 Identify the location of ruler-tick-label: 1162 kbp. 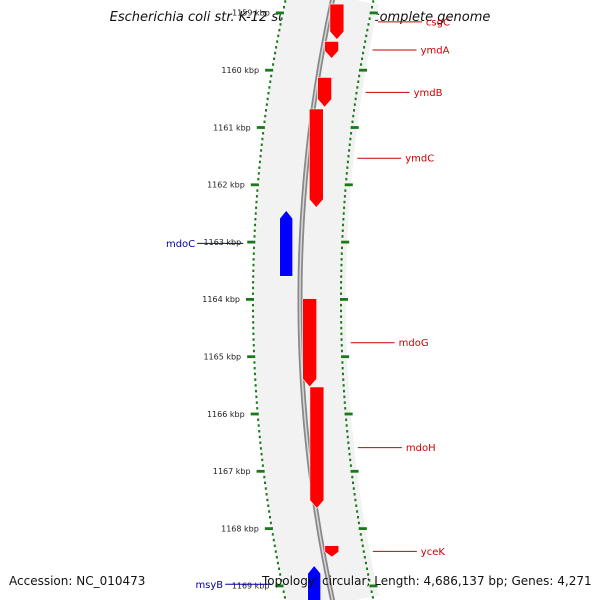
(226, 185).